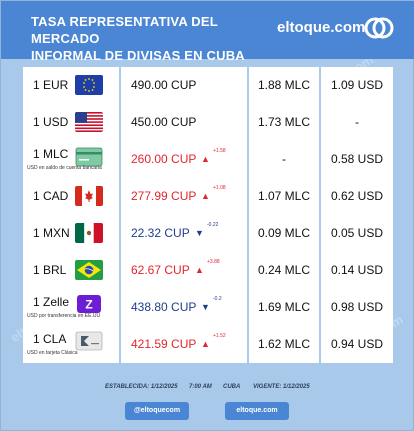 This screenshot has height=431, width=414. Describe the element at coordinates (72, 122) in the screenshot. I see `currency-cell: 1 USD` at that location.